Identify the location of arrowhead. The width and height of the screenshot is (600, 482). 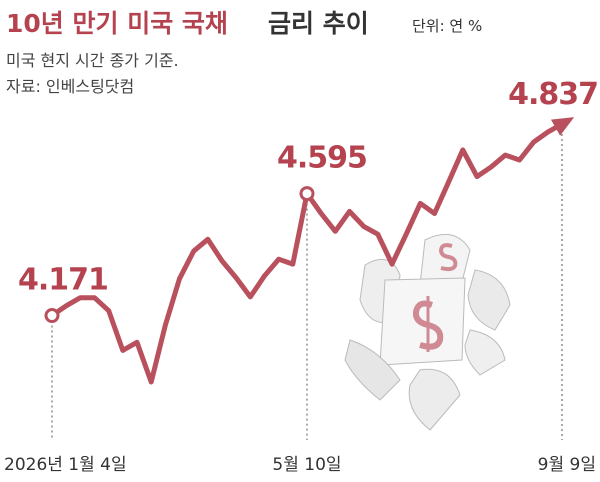
(562, 126).